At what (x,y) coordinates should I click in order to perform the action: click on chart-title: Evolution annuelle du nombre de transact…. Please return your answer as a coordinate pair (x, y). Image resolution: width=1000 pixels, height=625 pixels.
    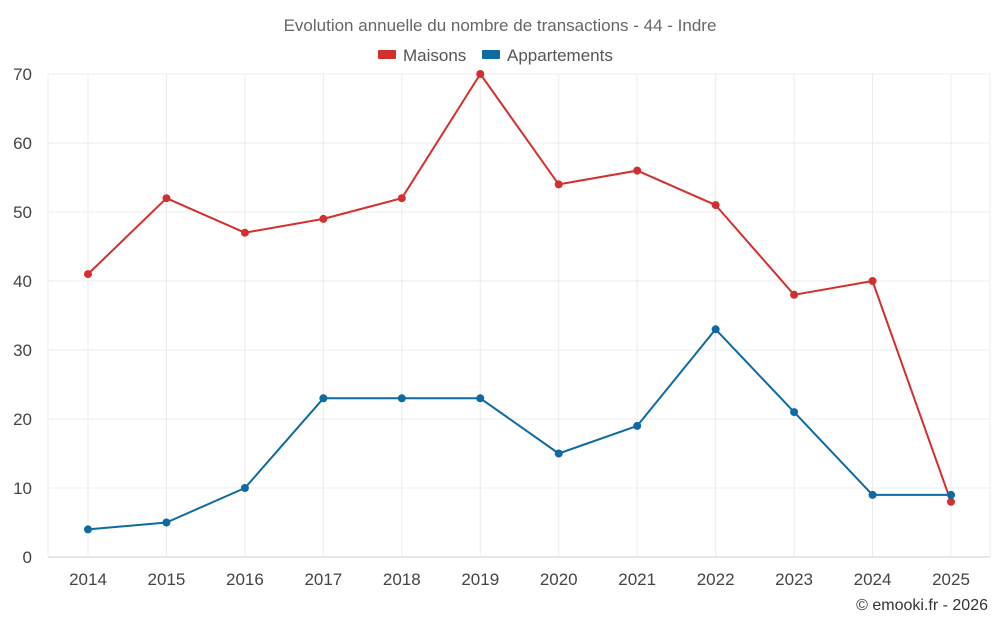
    Looking at the image, I should click on (500, 25).